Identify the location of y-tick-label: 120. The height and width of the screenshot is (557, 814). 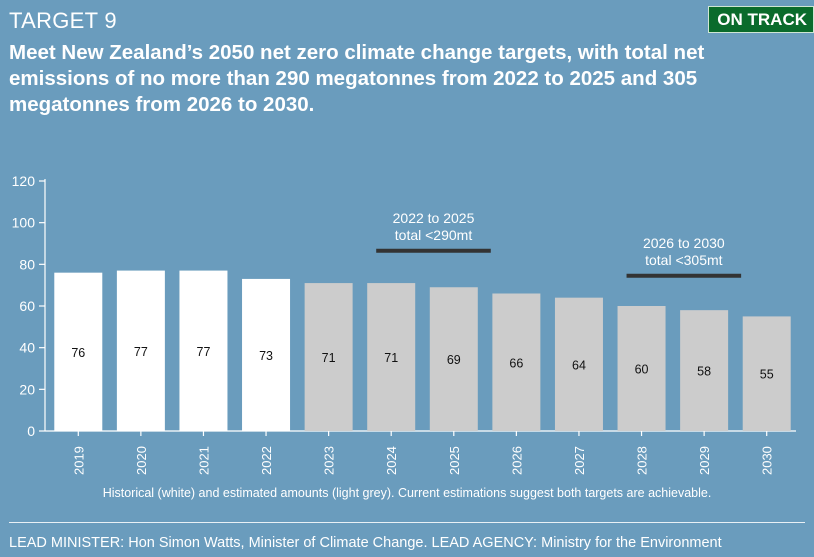
(24, 181).